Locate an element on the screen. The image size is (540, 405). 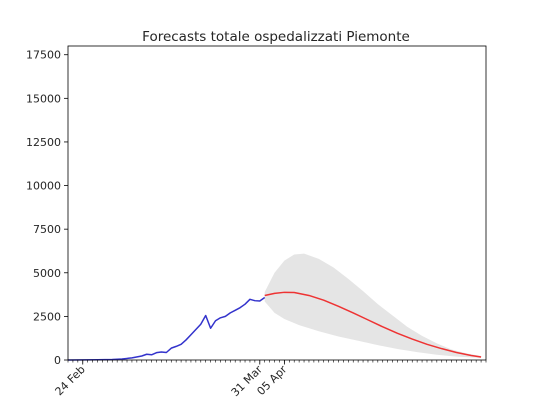
y-tick-label: 17500 is located at coordinates (43, 55).